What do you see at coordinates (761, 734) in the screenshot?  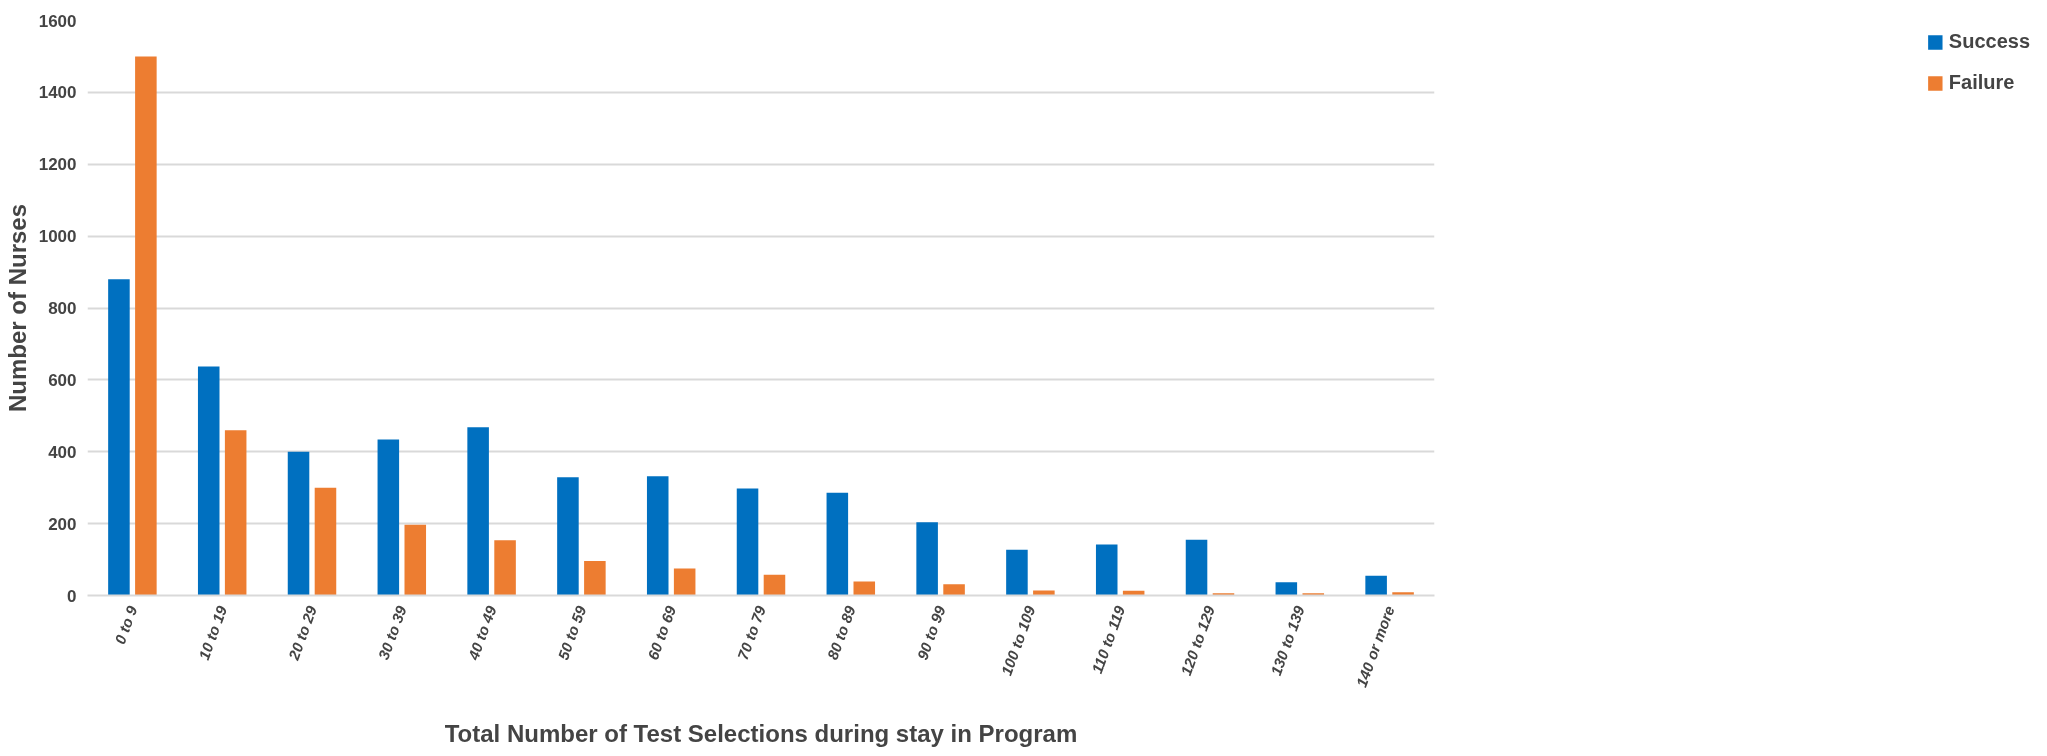 I see `x-axis-title: Total Number of Test Selections during stay in Program` at bounding box center [761, 734].